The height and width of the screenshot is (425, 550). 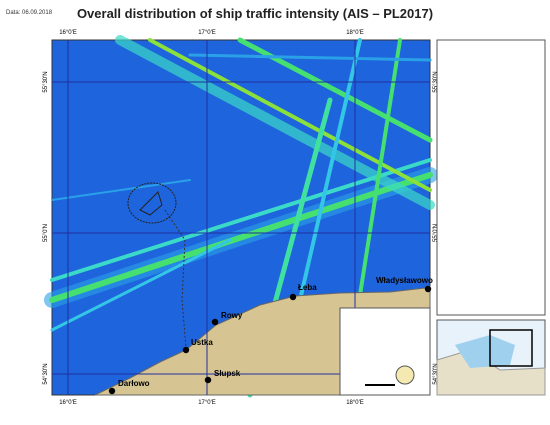 I want to click on town-label: Łeba, so click(x=307, y=287).